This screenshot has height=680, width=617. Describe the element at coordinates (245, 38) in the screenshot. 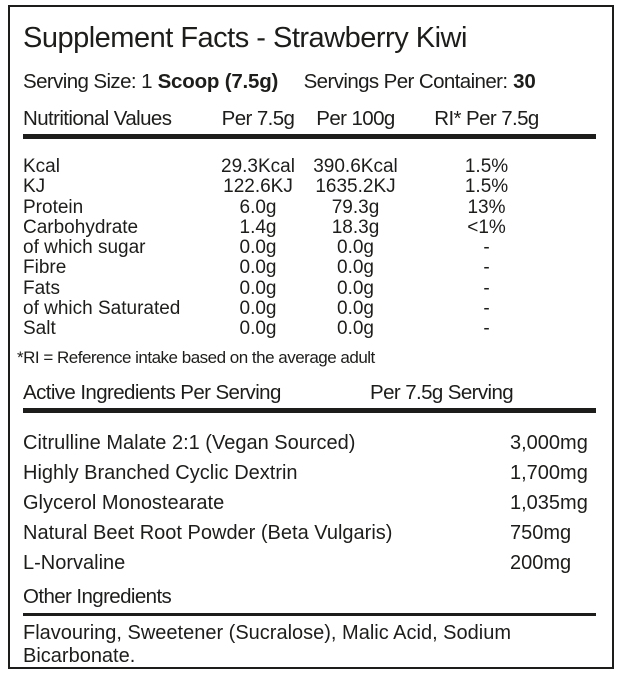

I see `label-title: Supplement Facts - Strawberry Kiwi` at that location.